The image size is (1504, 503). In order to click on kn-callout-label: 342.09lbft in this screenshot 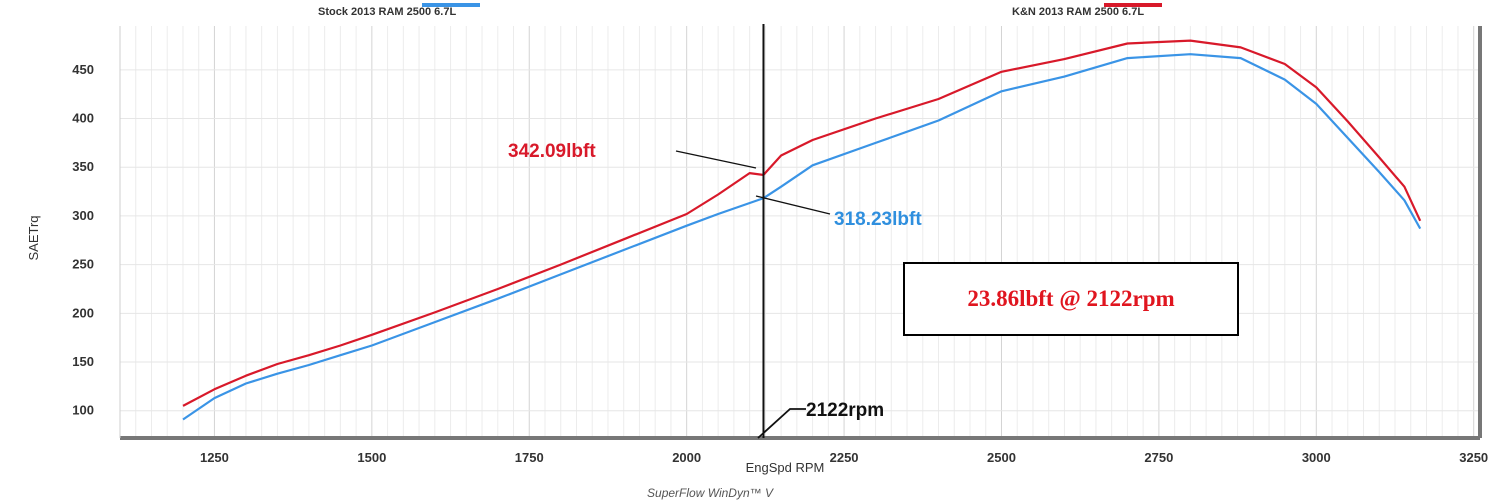, I will do `click(552, 151)`.